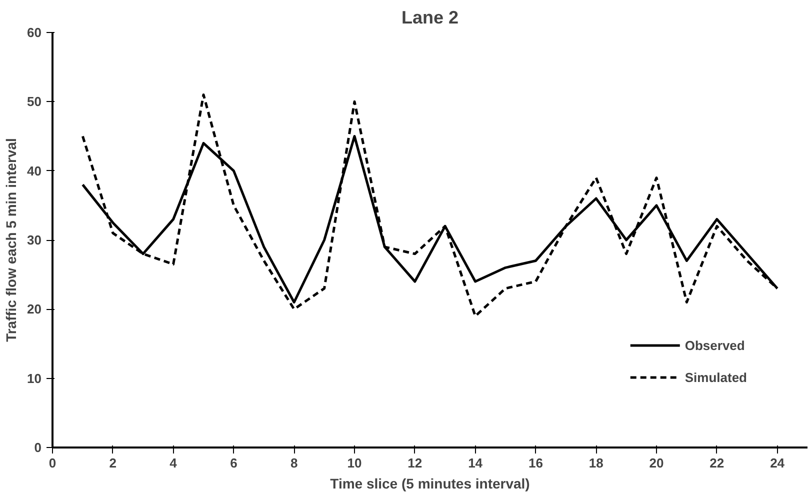  I want to click on x-tick-label: 10, so click(354, 463).